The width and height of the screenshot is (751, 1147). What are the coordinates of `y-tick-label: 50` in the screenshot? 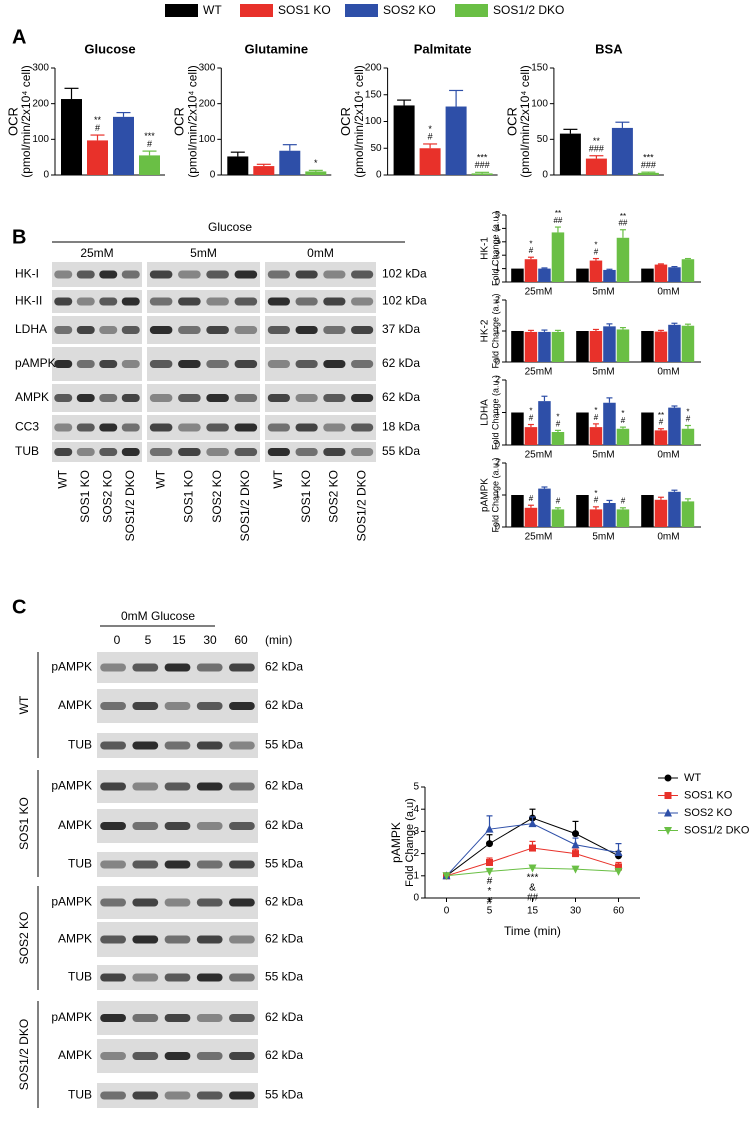 It's located at (376, 148).